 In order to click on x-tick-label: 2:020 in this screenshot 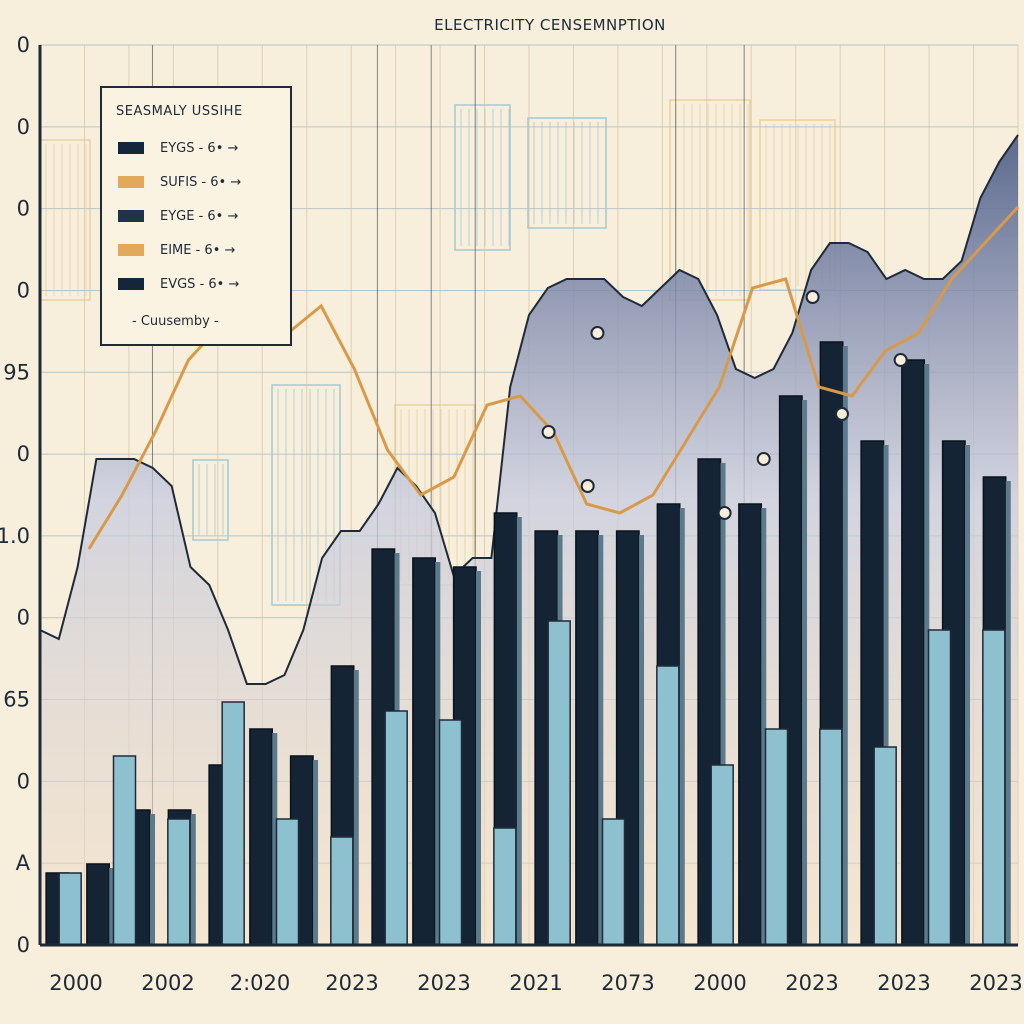, I will do `click(260, 983)`.